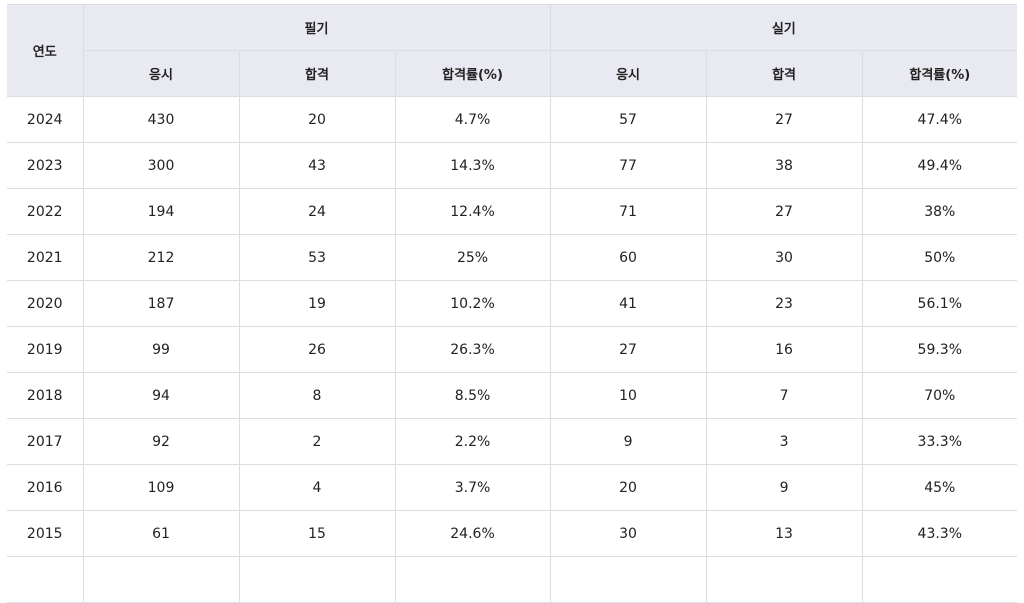 The width and height of the screenshot is (1024, 603). Describe the element at coordinates (45, 349) in the screenshot. I see `year-cell: 2019` at that location.